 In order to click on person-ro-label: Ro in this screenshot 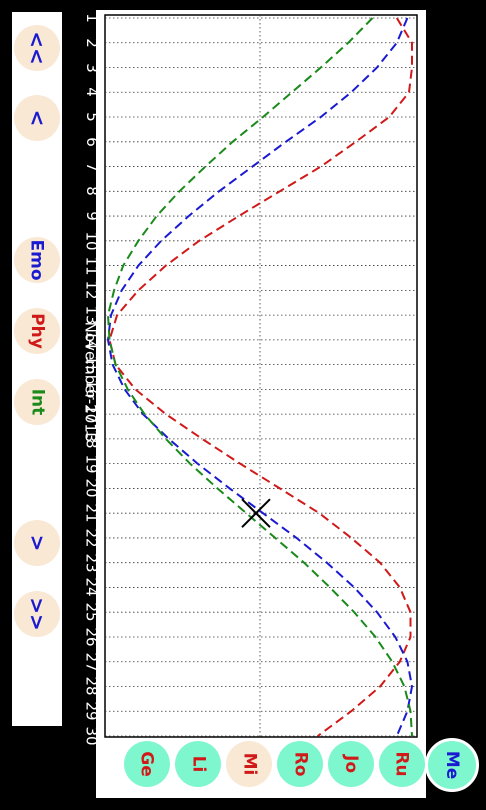, I will do `click(300, 764)`.